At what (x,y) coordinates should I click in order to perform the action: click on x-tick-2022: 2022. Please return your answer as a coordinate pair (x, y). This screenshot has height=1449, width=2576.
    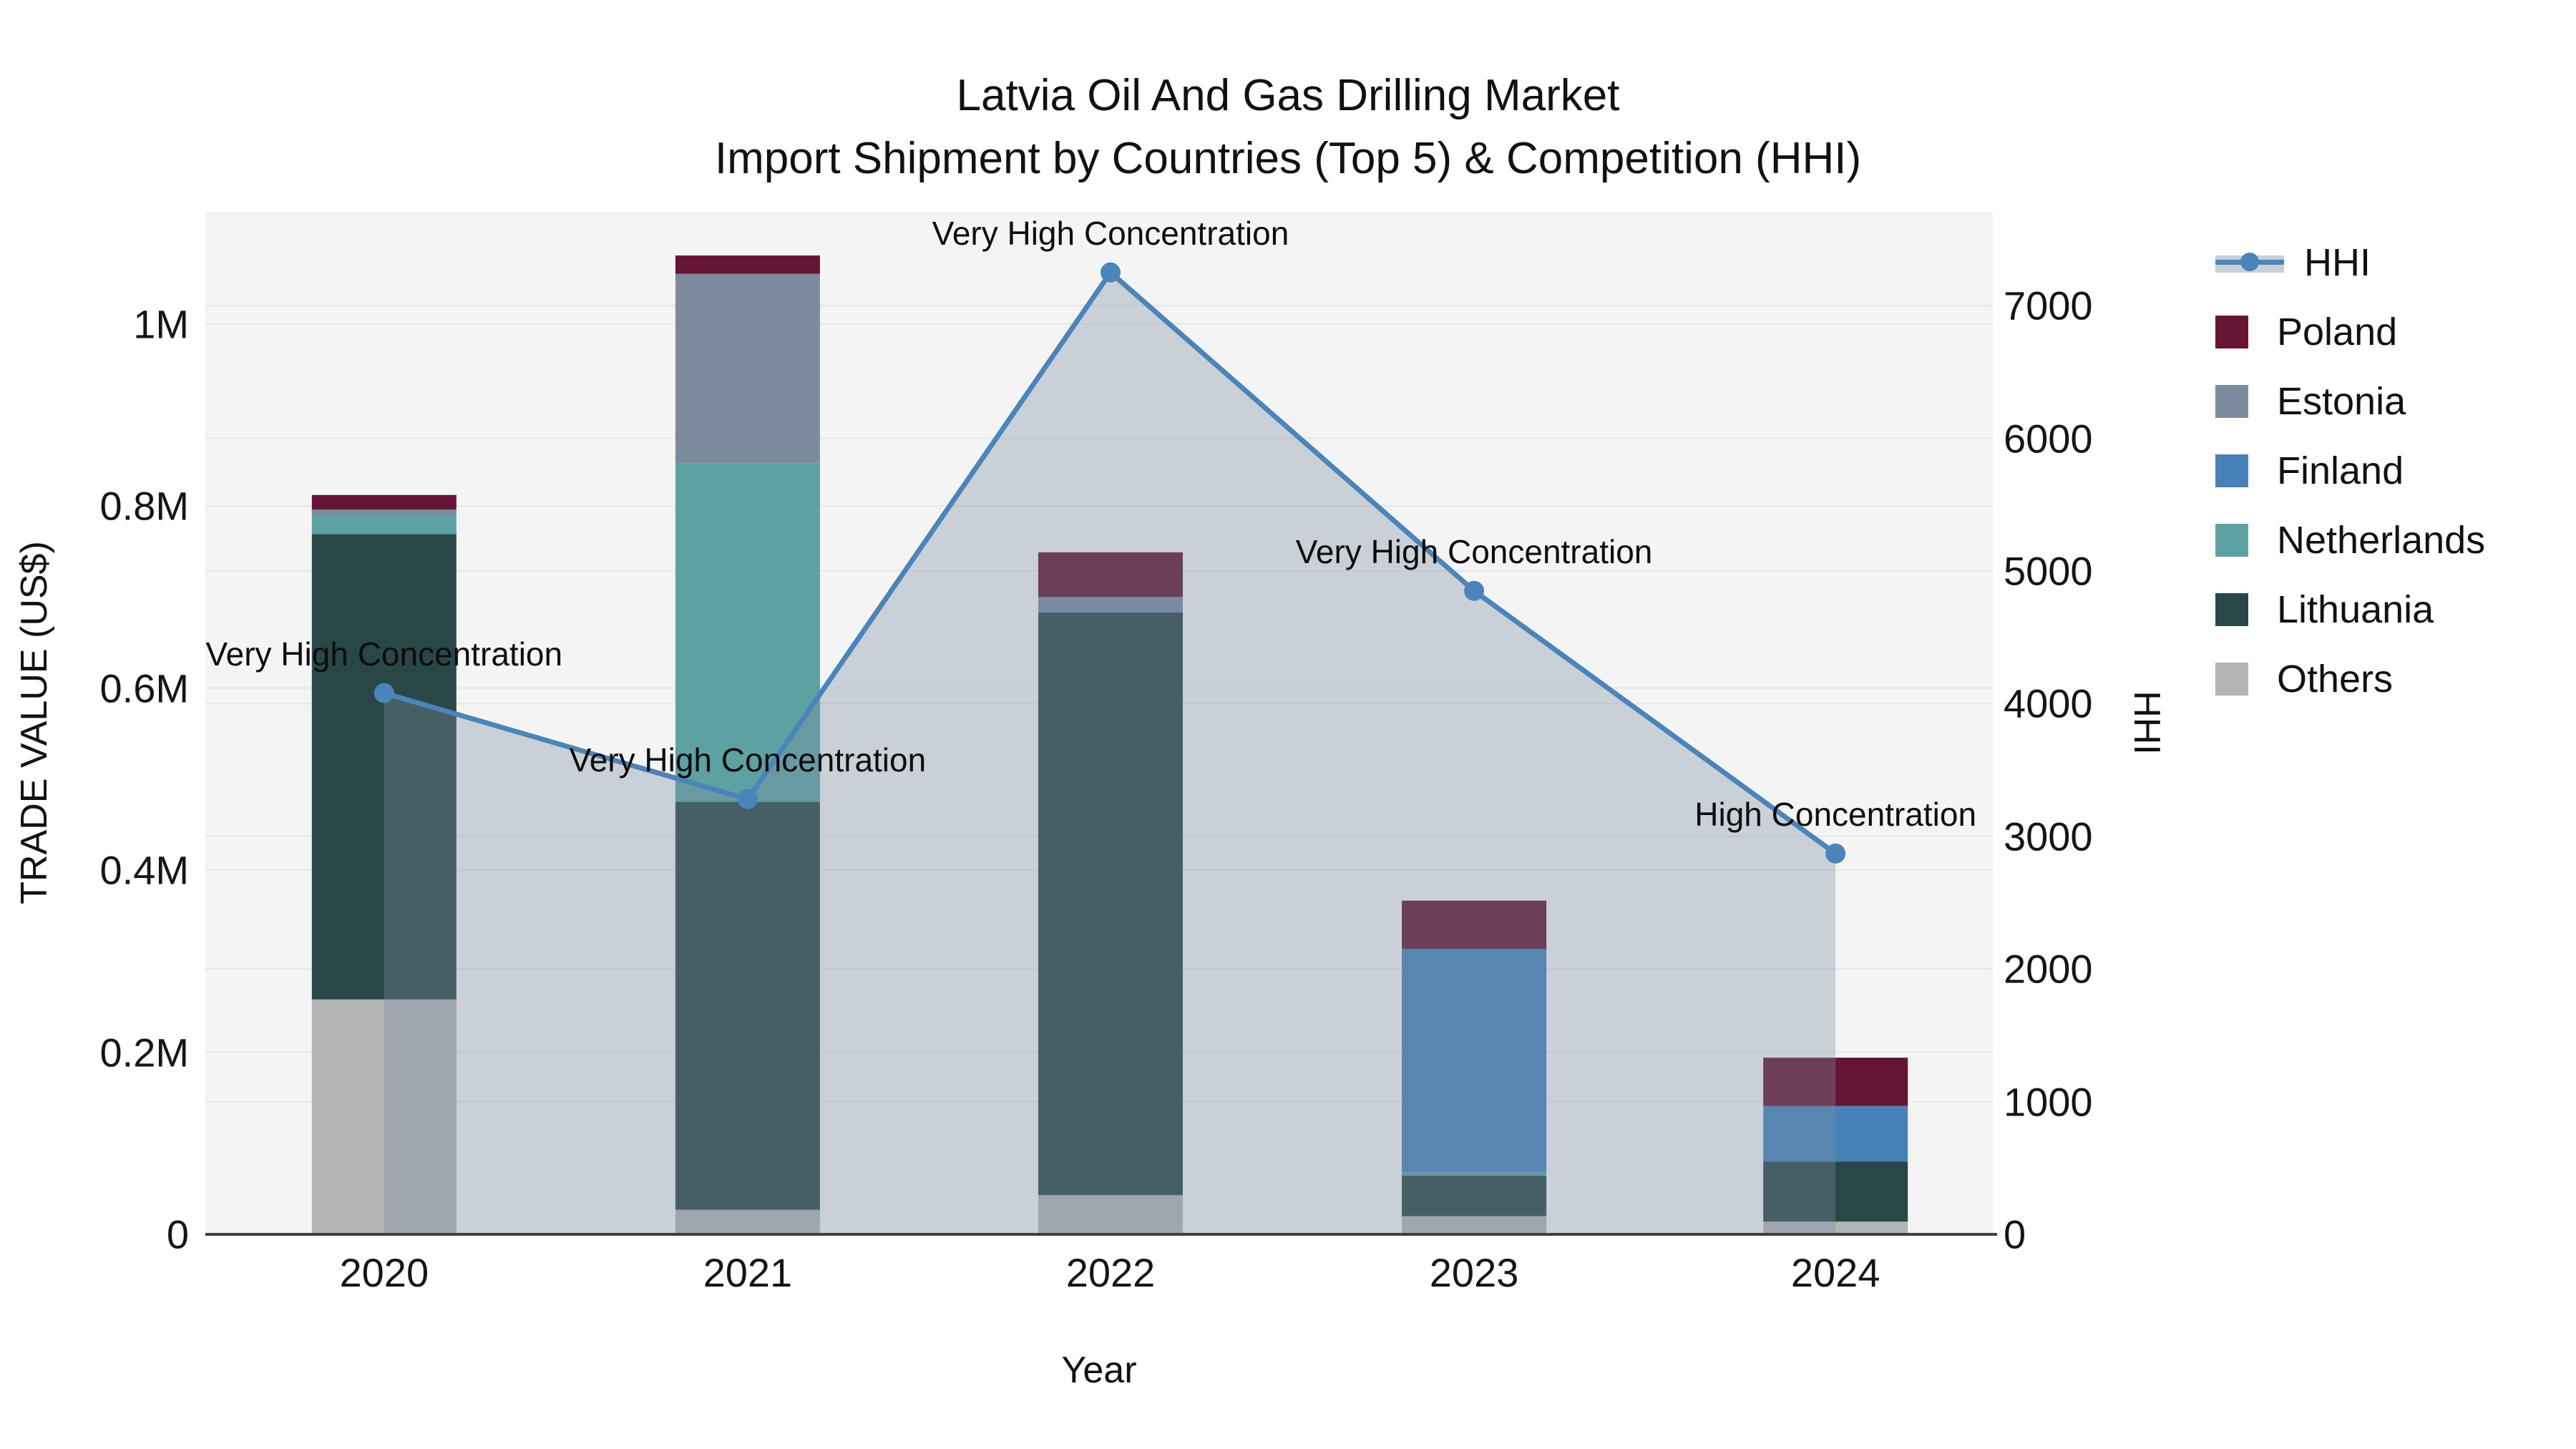
    Looking at the image, I should click on (1110, 1272).